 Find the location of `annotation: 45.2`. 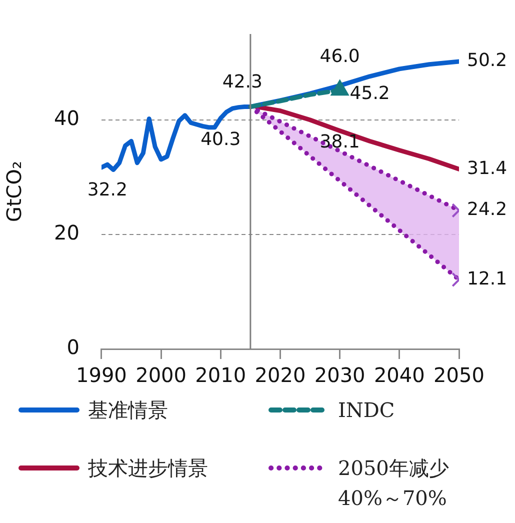

annotation: 45.2 is located at coordinates (370, 93).